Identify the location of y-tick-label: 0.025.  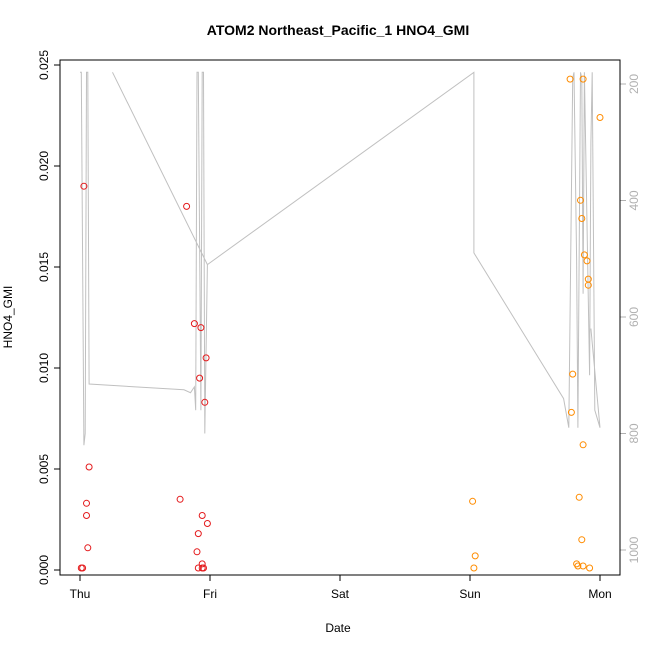
(44, 65).